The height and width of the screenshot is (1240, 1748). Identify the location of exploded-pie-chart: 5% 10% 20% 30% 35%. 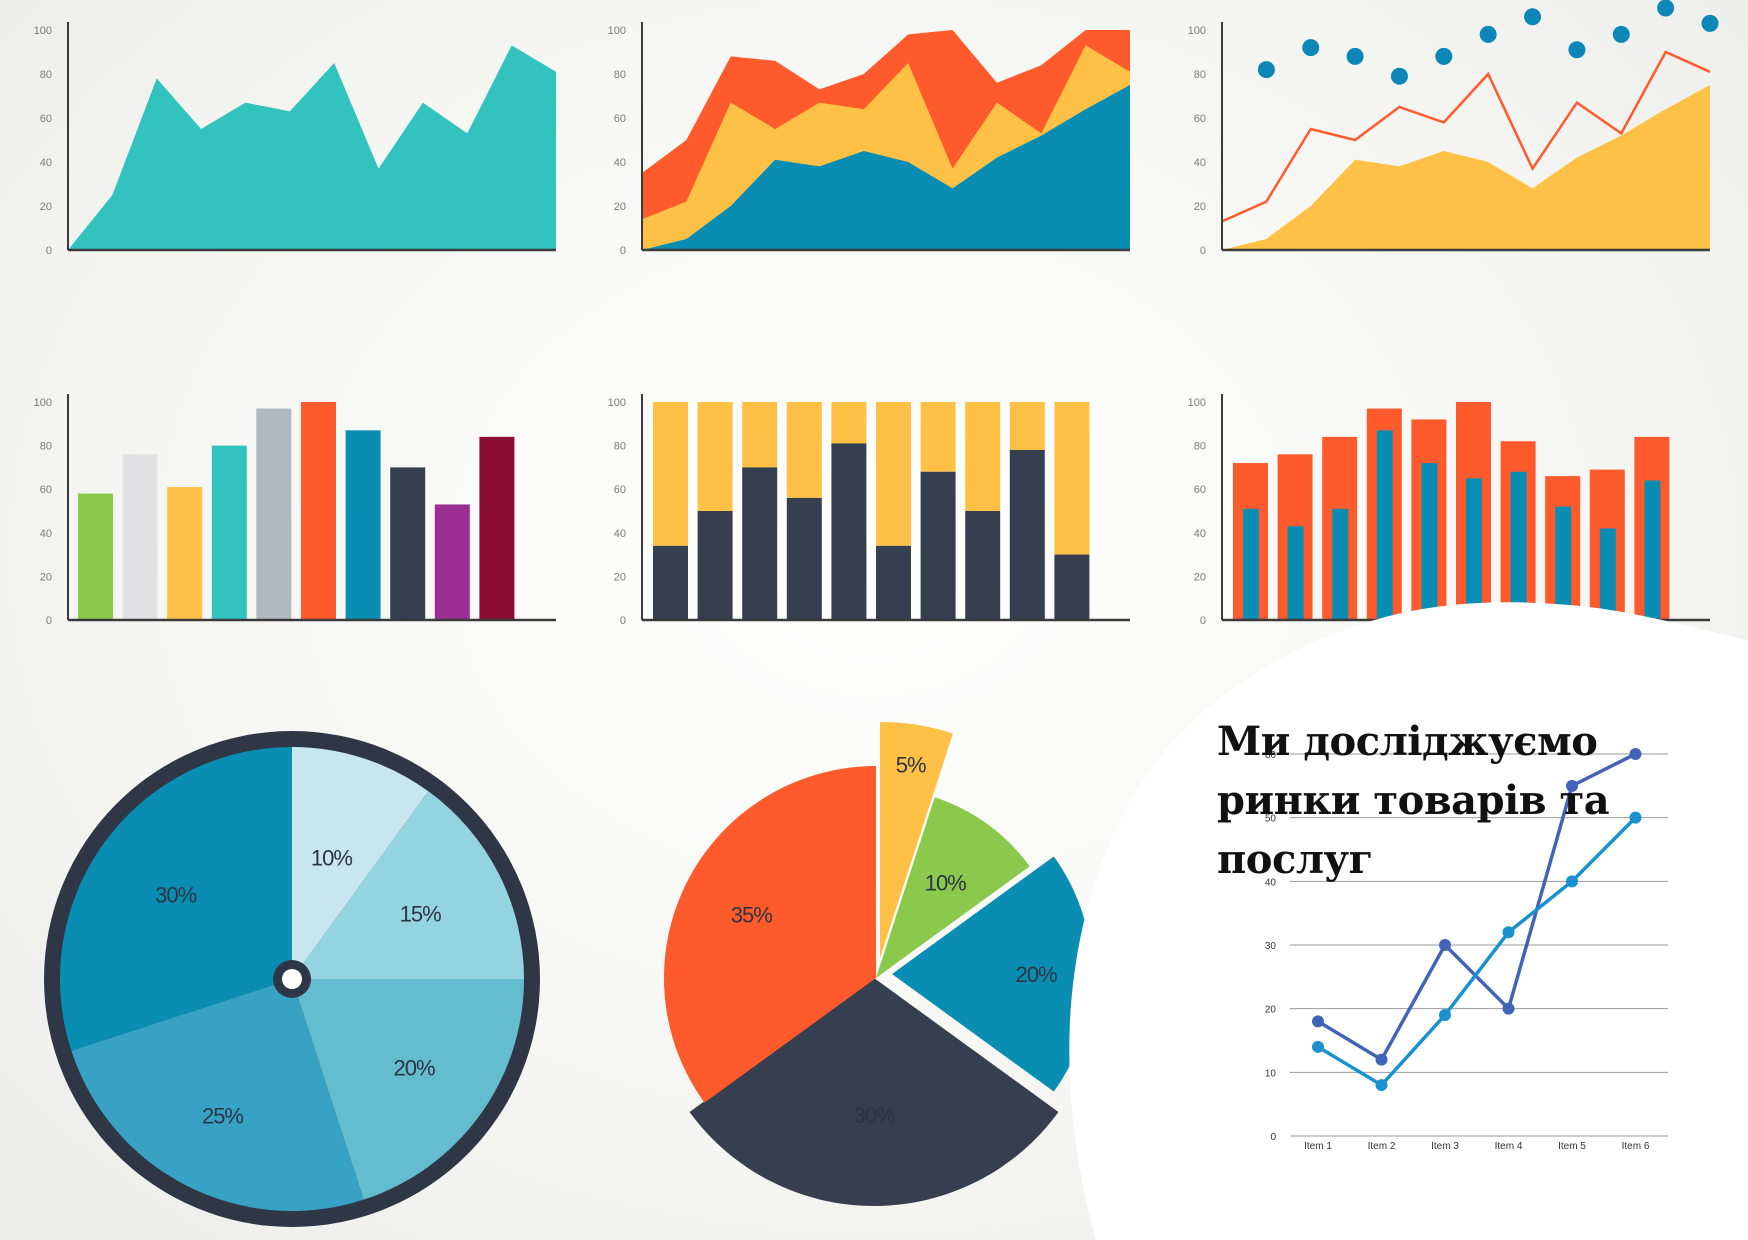
(877, 964).